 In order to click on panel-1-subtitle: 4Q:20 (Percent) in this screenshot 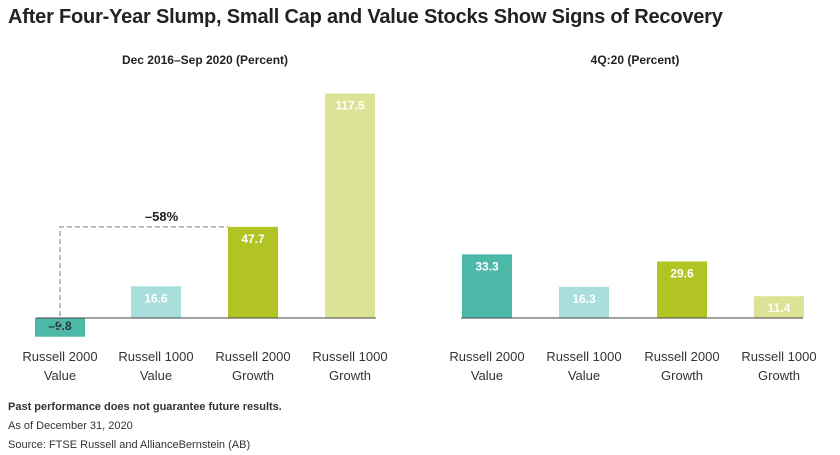, I will do `click(635, 60)`.